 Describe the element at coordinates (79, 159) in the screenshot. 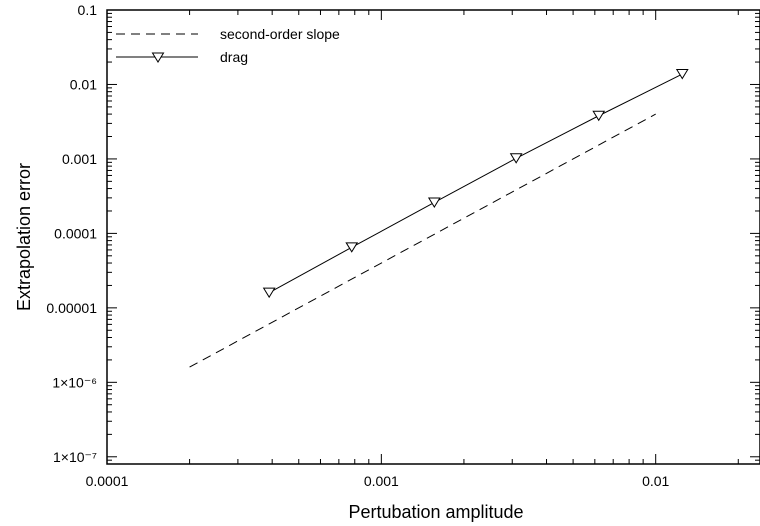

I see `y-tick-label: 0.001` at that location.